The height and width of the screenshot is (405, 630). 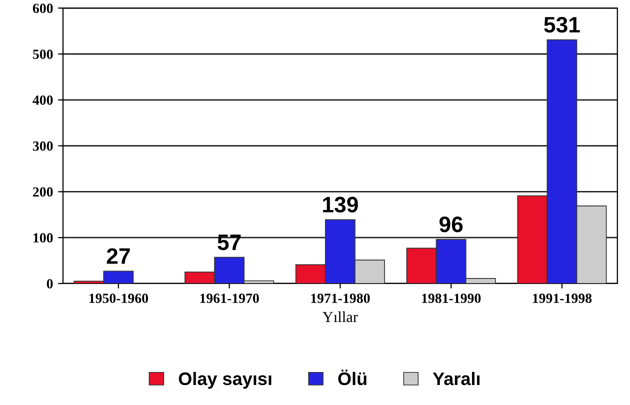 What do you see at coordinates (43, 54) in the screenshot?
I see `y-tick-label: 500` at bounding box center [43, 54].